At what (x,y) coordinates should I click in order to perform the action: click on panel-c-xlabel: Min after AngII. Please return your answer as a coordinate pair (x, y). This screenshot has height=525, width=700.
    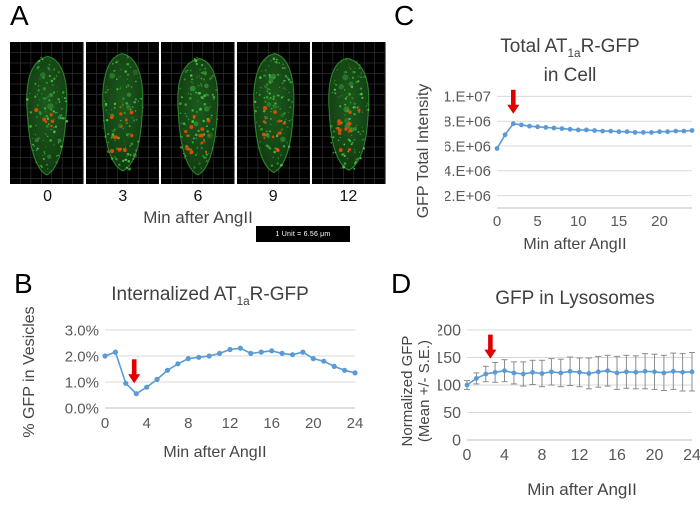
    Looking at the image, I should click on (575, 244).